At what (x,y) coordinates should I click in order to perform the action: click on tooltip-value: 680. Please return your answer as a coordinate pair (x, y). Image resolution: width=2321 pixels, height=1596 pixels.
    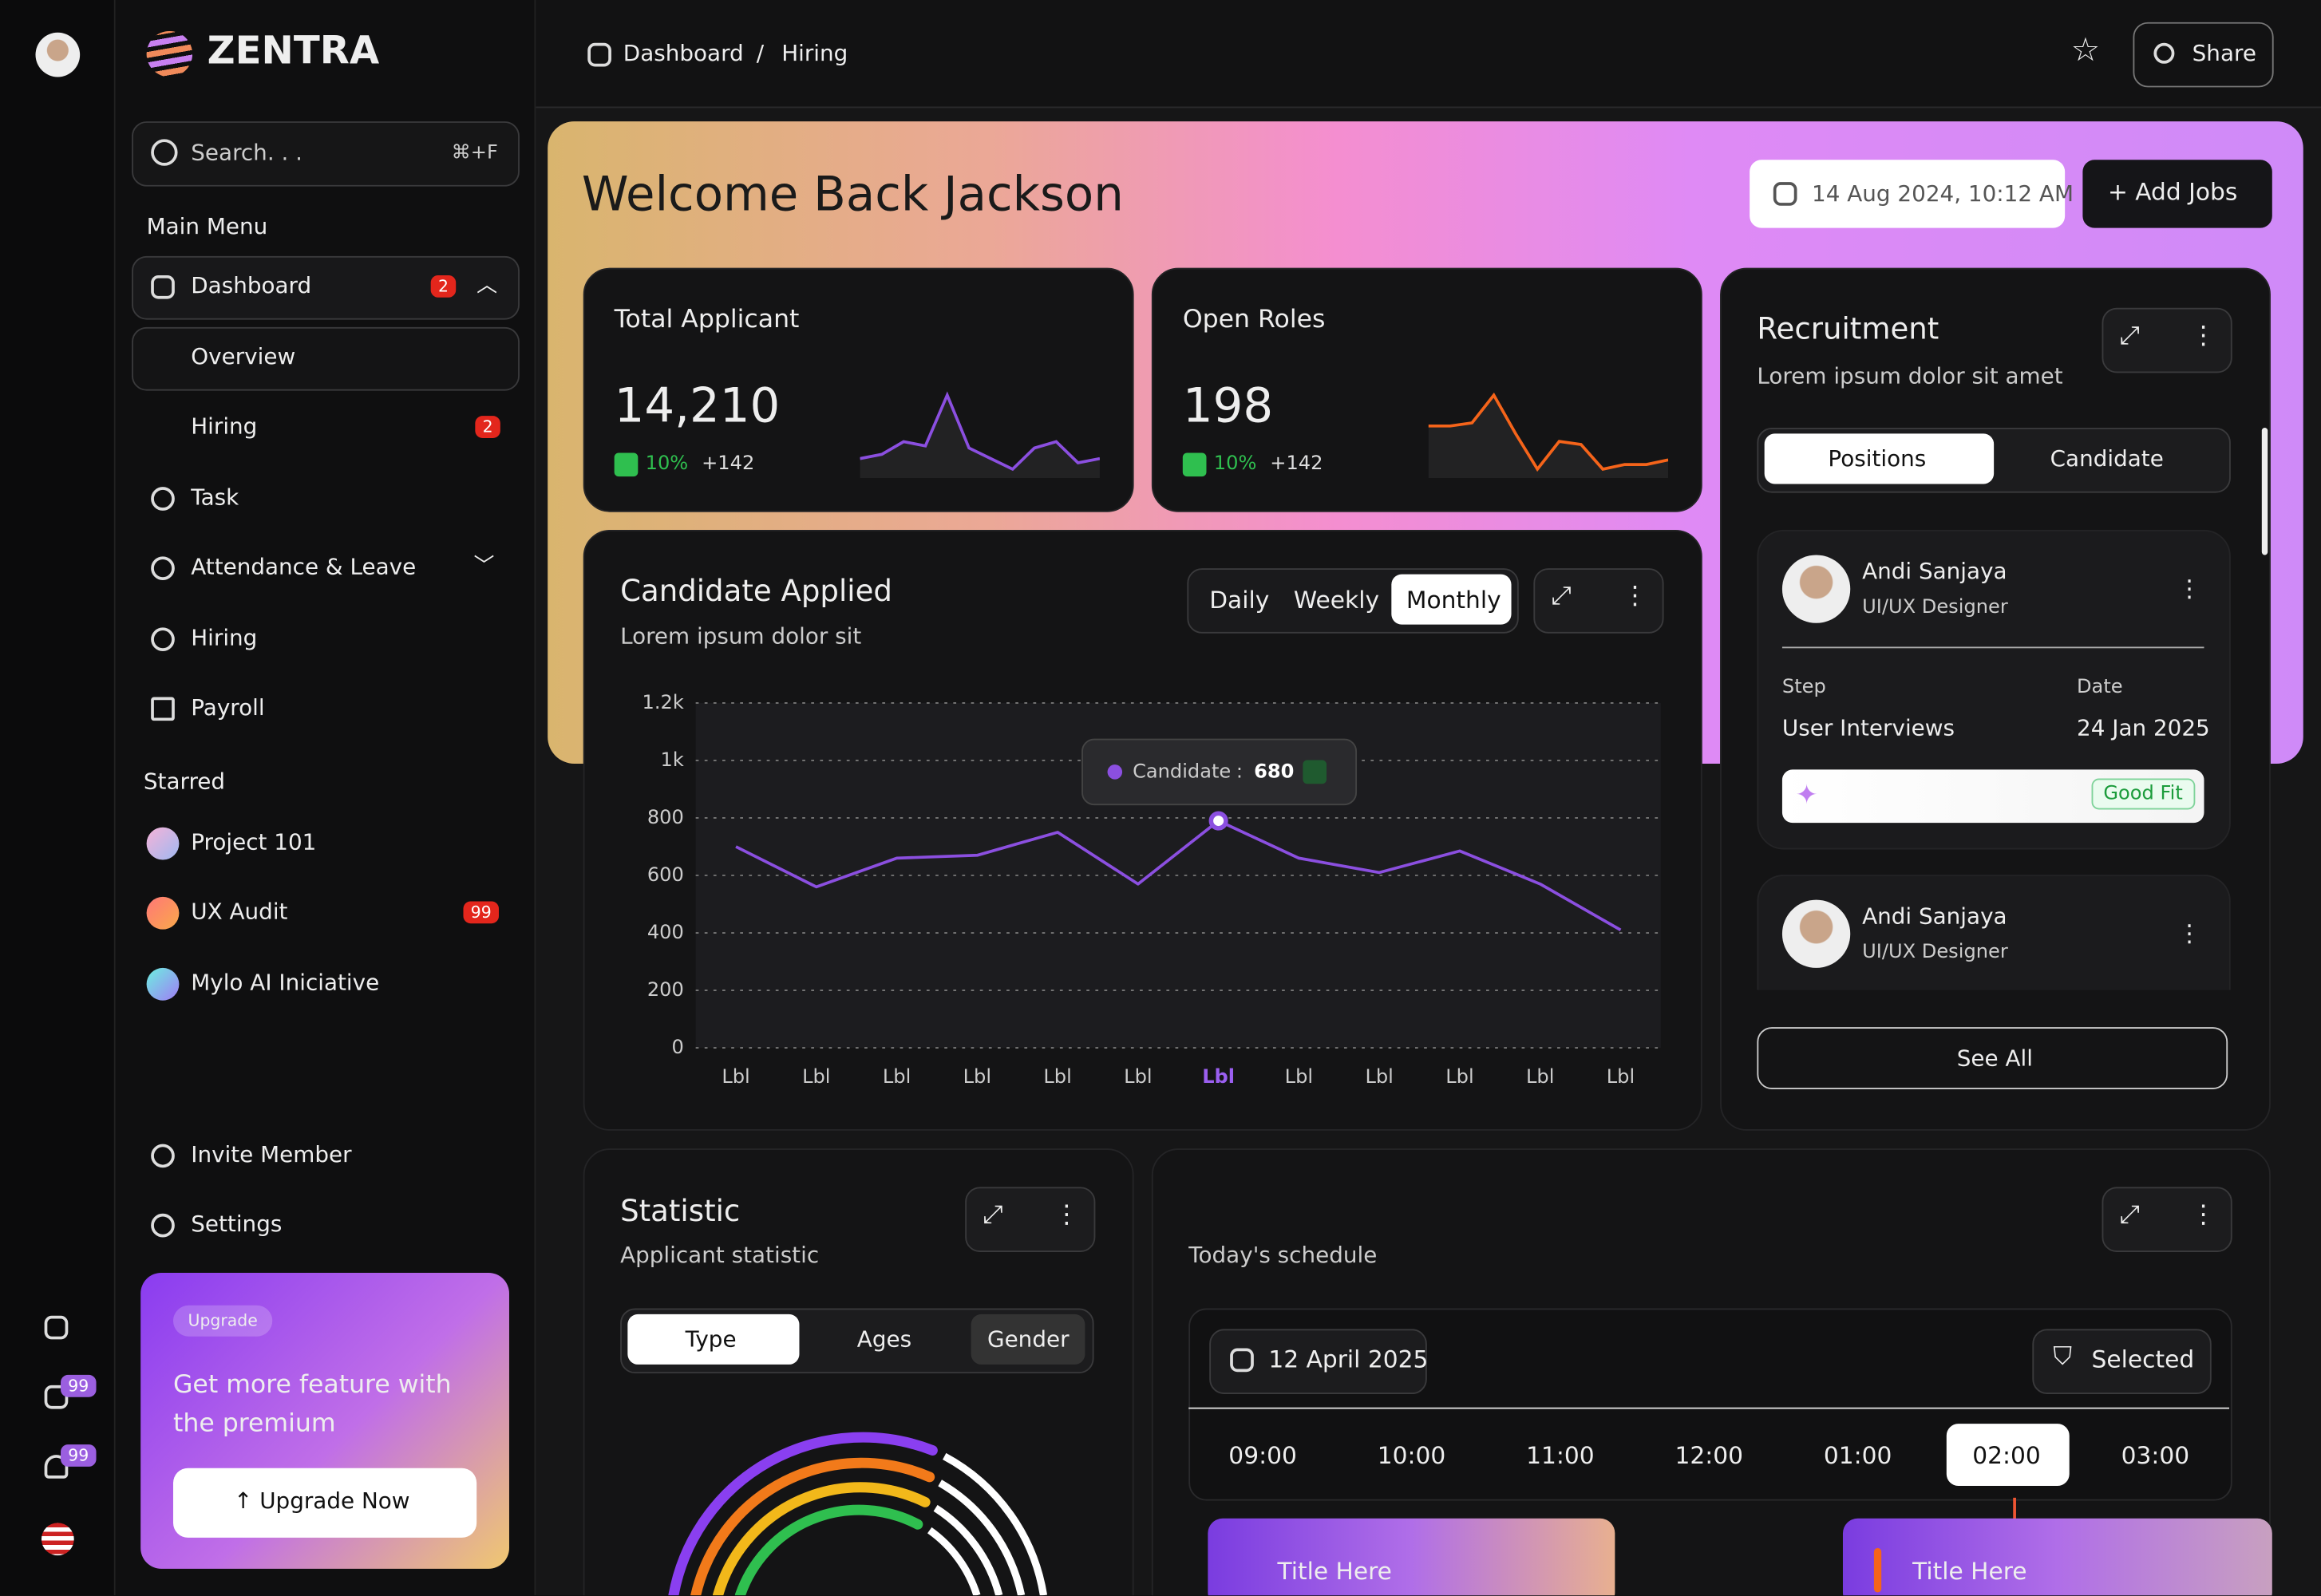
    Looking at the image, I should click on (1274, 771).